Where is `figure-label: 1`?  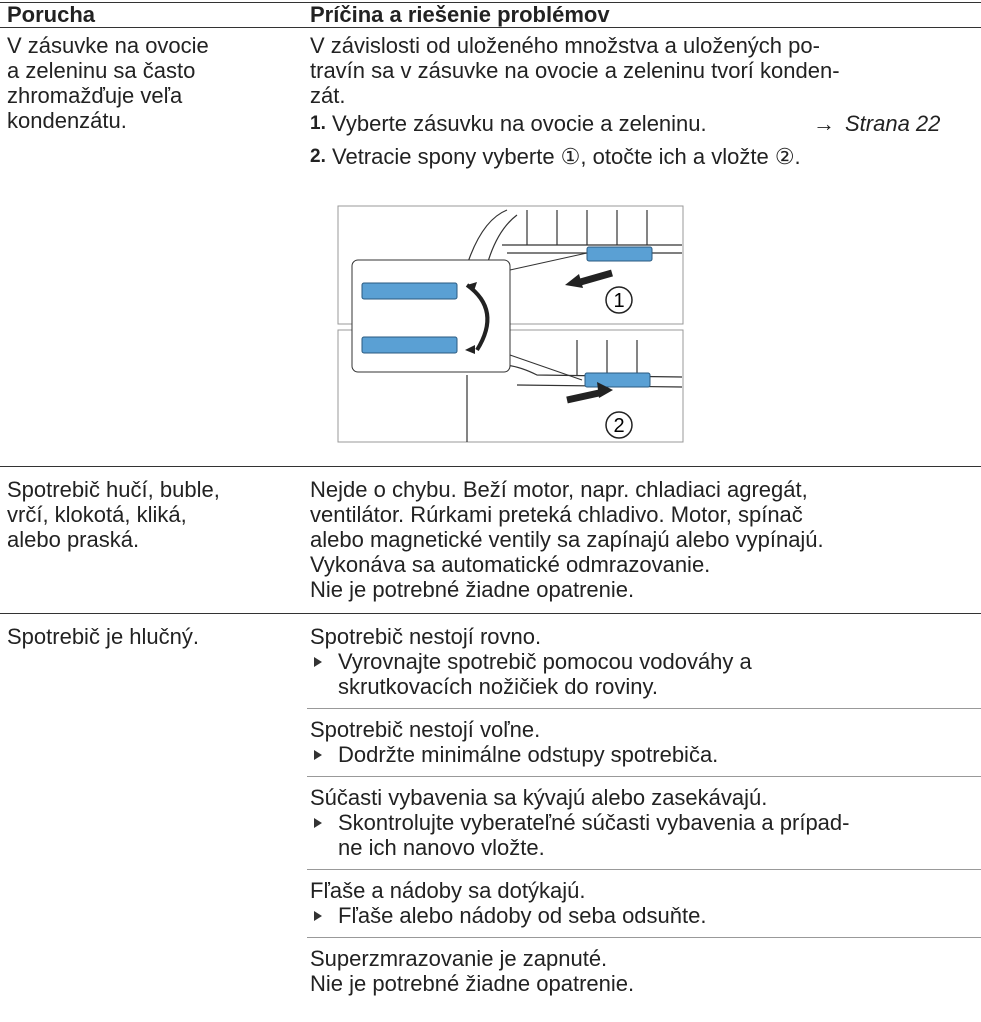
figure-label: 1 is located at coordinates (618, 301).